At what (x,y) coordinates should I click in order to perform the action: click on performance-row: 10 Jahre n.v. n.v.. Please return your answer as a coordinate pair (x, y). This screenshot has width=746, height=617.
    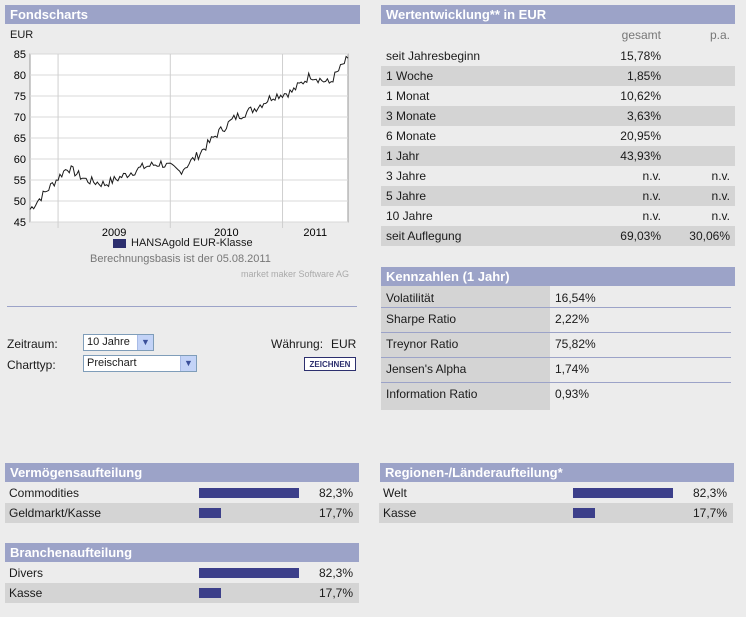
    Looking at the image, I should click on (558, 216).